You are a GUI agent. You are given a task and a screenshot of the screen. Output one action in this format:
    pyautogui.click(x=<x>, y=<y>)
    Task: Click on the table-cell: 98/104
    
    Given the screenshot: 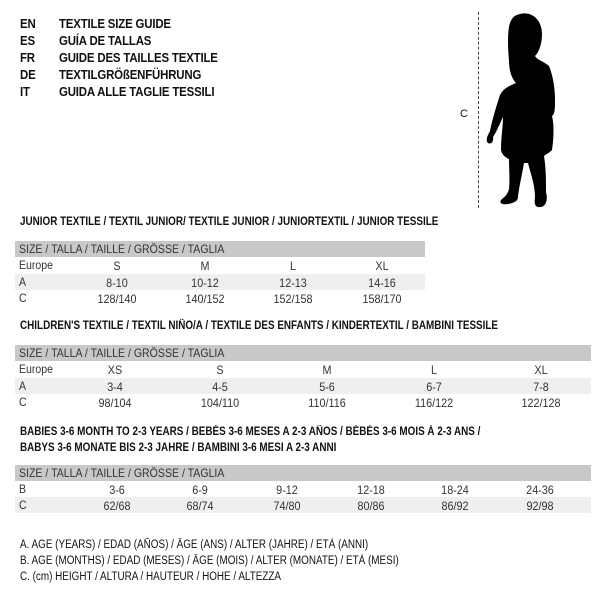 What is the action you would take?
    pyautogui.click(x=115, y=403)
    